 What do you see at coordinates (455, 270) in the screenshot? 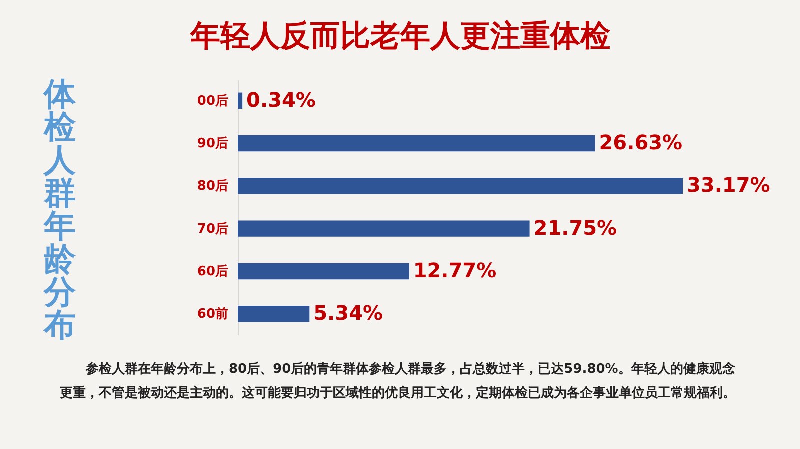
I see `data-label: 12.77%` at bounding box center [455, 270].